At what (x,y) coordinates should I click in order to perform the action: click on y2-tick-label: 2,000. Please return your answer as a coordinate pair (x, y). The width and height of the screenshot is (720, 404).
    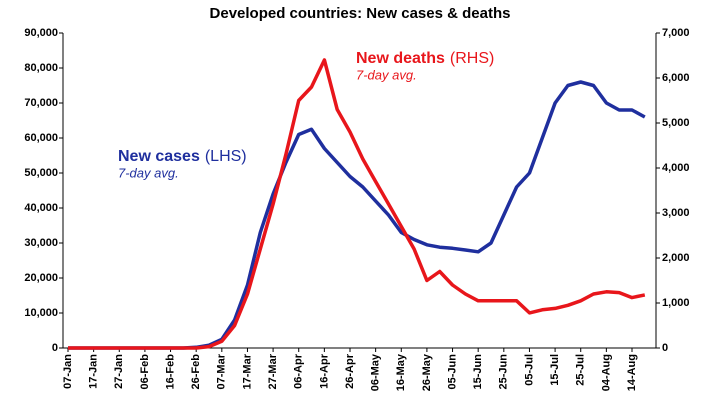
    Looking at the image, I should click on (676, 258).